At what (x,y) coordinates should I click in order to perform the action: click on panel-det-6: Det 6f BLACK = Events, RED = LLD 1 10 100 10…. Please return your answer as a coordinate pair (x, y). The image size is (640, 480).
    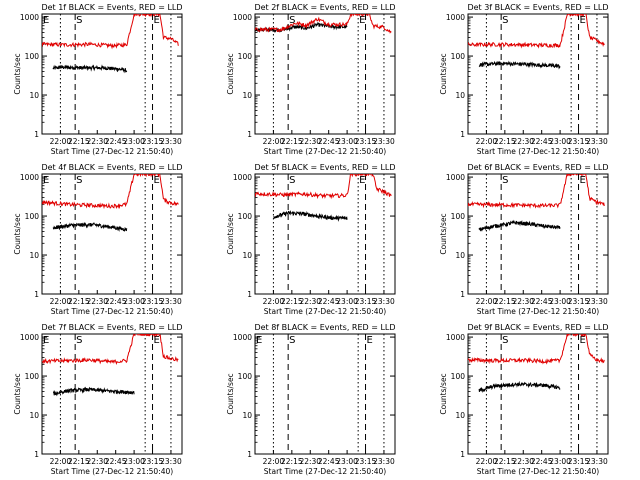
    Looking at the image, I should click on (524, 239).